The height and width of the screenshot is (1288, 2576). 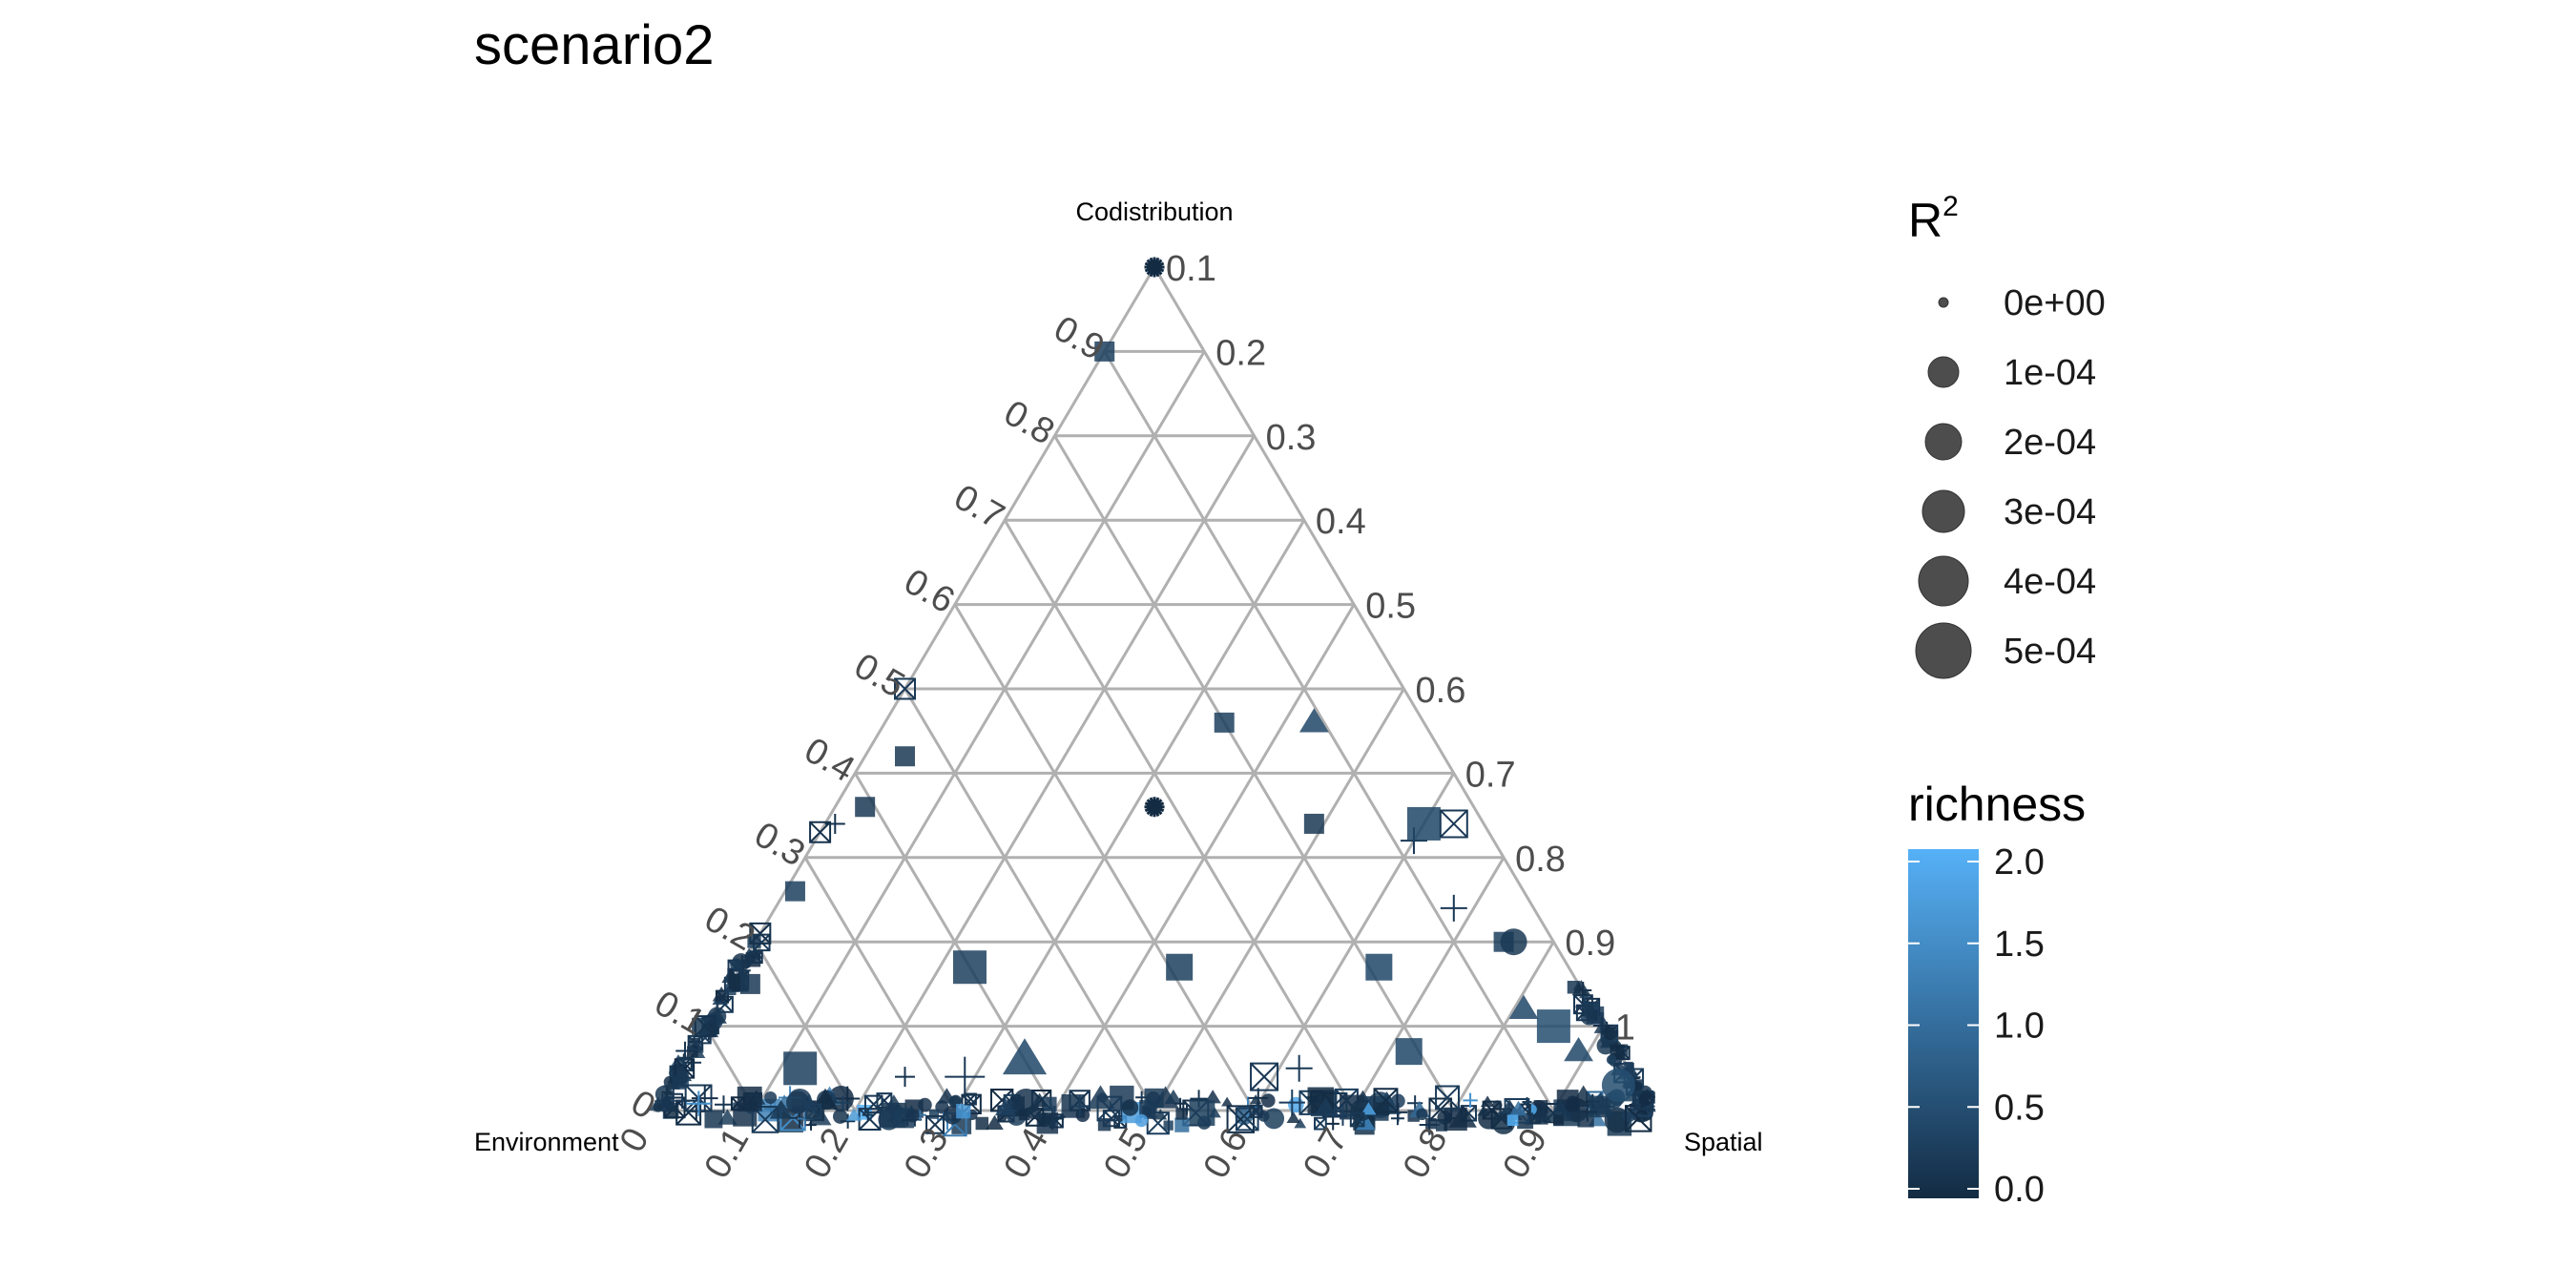 I want to click on size-legend-label: 5e-04, so click(x=2050, y=652).